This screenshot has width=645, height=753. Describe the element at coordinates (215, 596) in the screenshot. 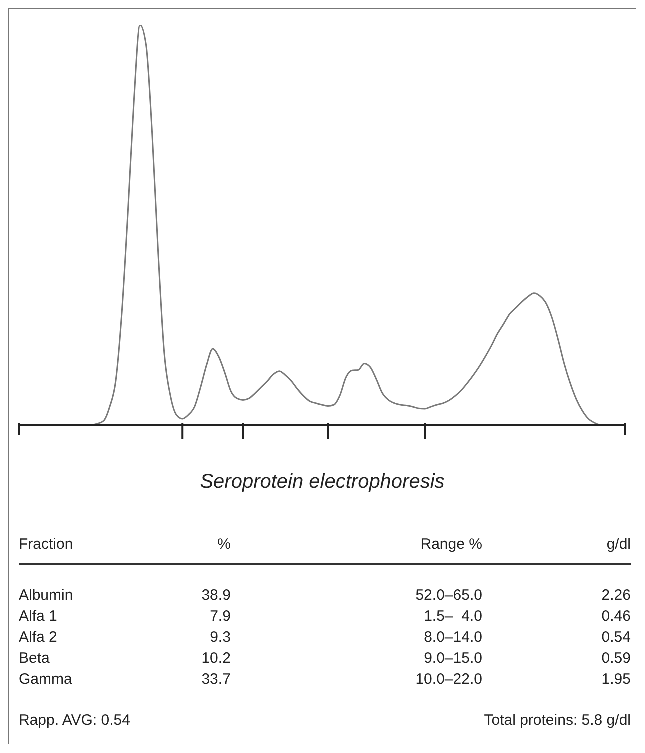

I see `text: 38.9` at that location.